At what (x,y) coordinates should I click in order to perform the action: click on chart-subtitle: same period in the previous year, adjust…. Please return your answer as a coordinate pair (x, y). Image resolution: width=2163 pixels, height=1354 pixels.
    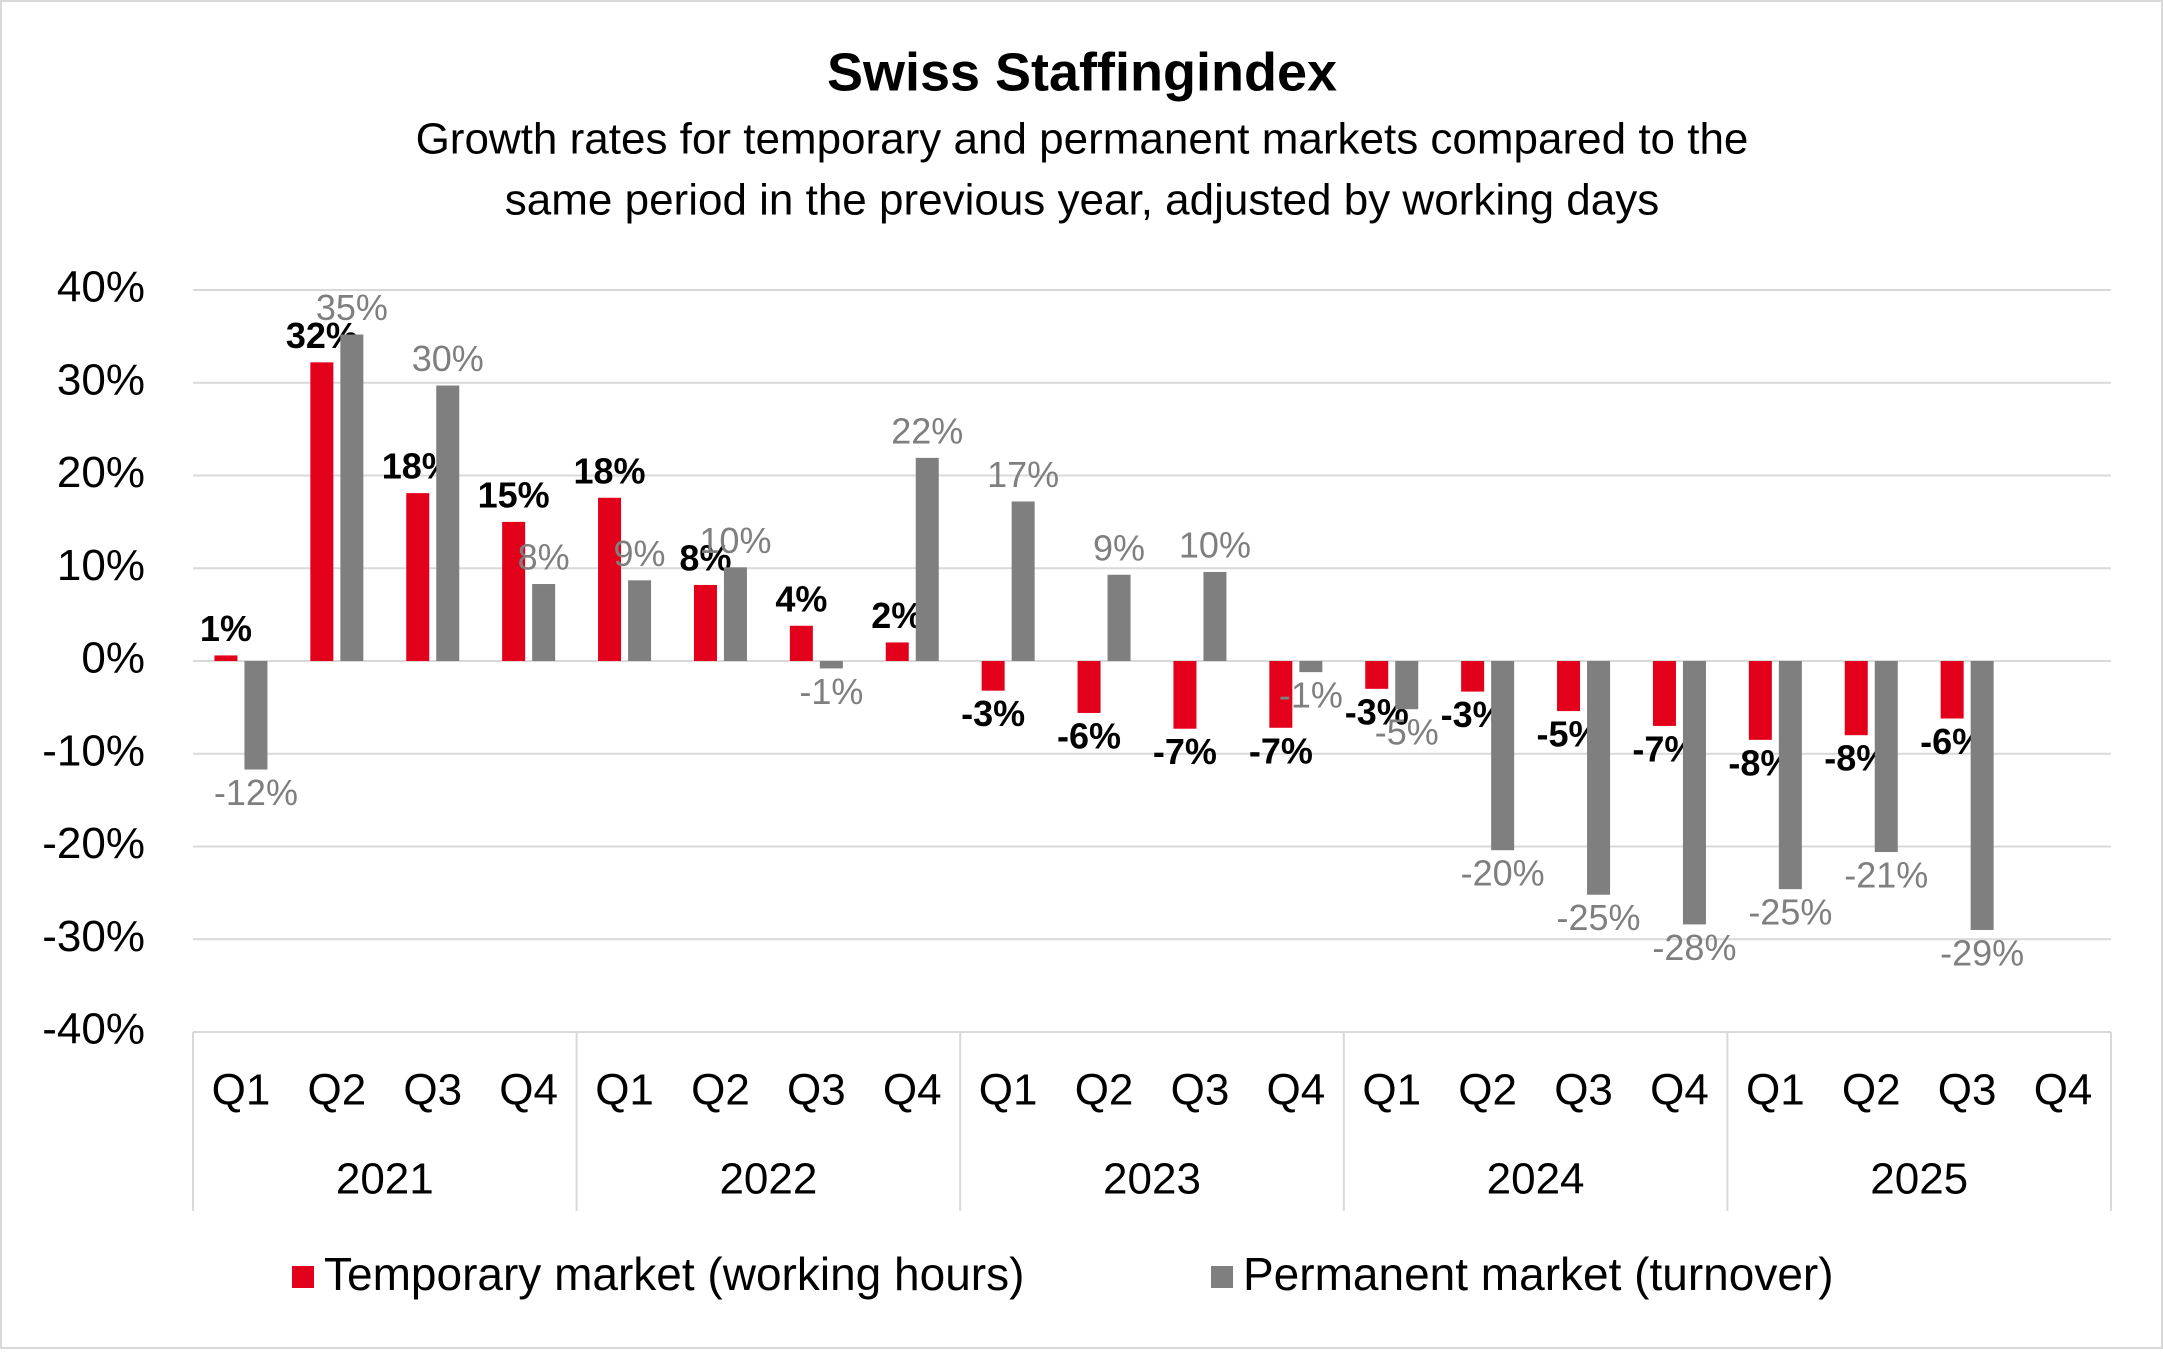
    Looking at the image, I should click on (1082, 200).